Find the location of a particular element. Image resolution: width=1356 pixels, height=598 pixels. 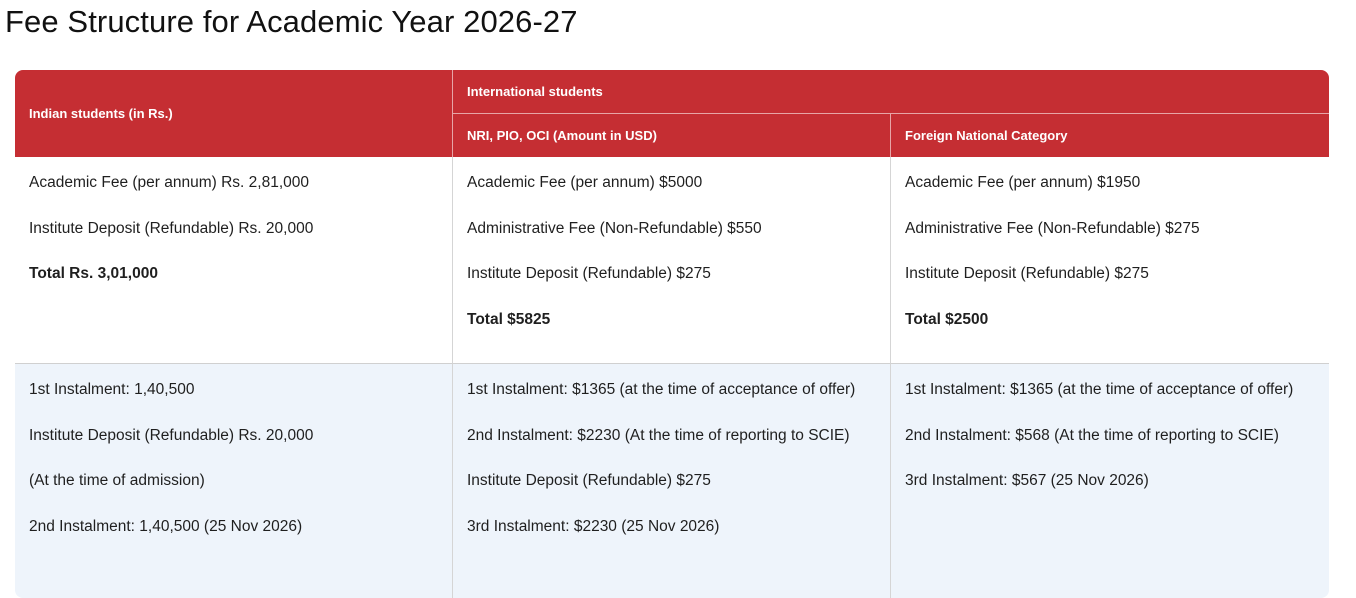

nri-summary-line: Administrative Fee (Non-Refundable) $550 is located at coordinates (614, 228).